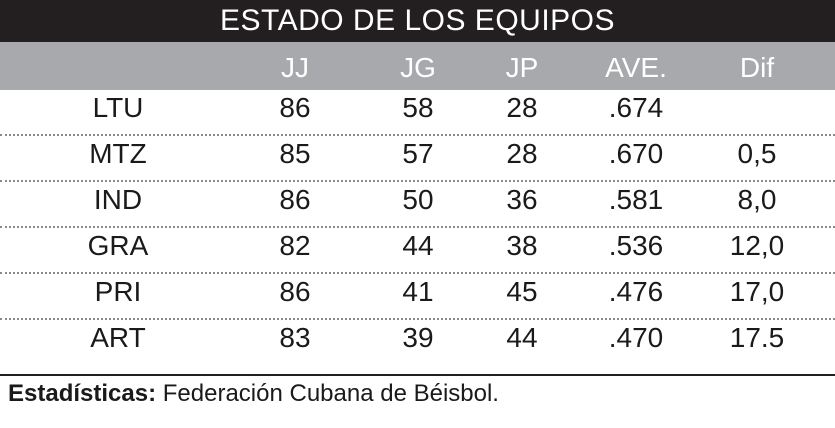 The width and height of the screenshot is (835, 428). What do you see at coordinates (636, 107) in the screenshot?
I see `cell-ave: .674` at bounding box center [636, 107].